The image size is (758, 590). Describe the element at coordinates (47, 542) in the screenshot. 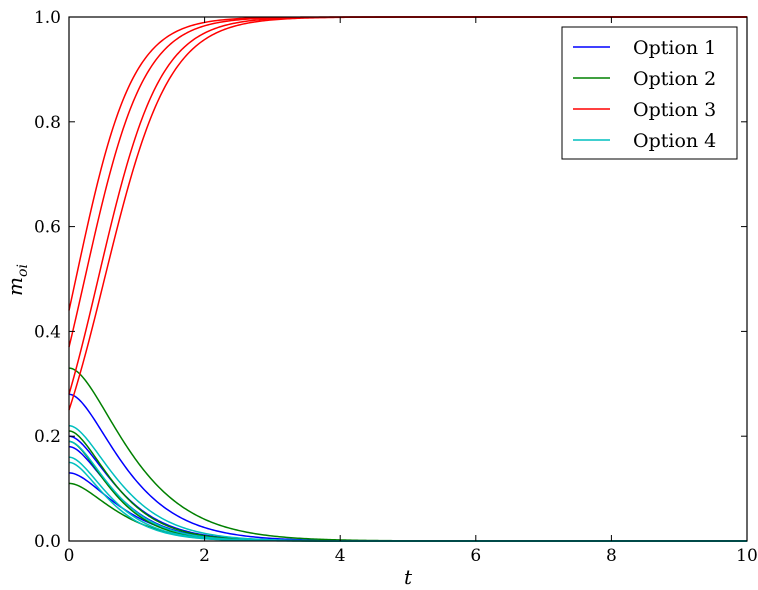

I see `y-tick-label: 0.0` at that location.